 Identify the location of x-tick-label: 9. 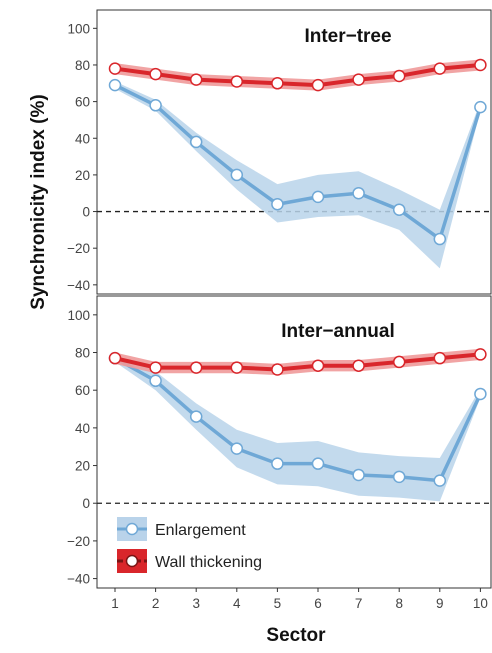
(440, 603).